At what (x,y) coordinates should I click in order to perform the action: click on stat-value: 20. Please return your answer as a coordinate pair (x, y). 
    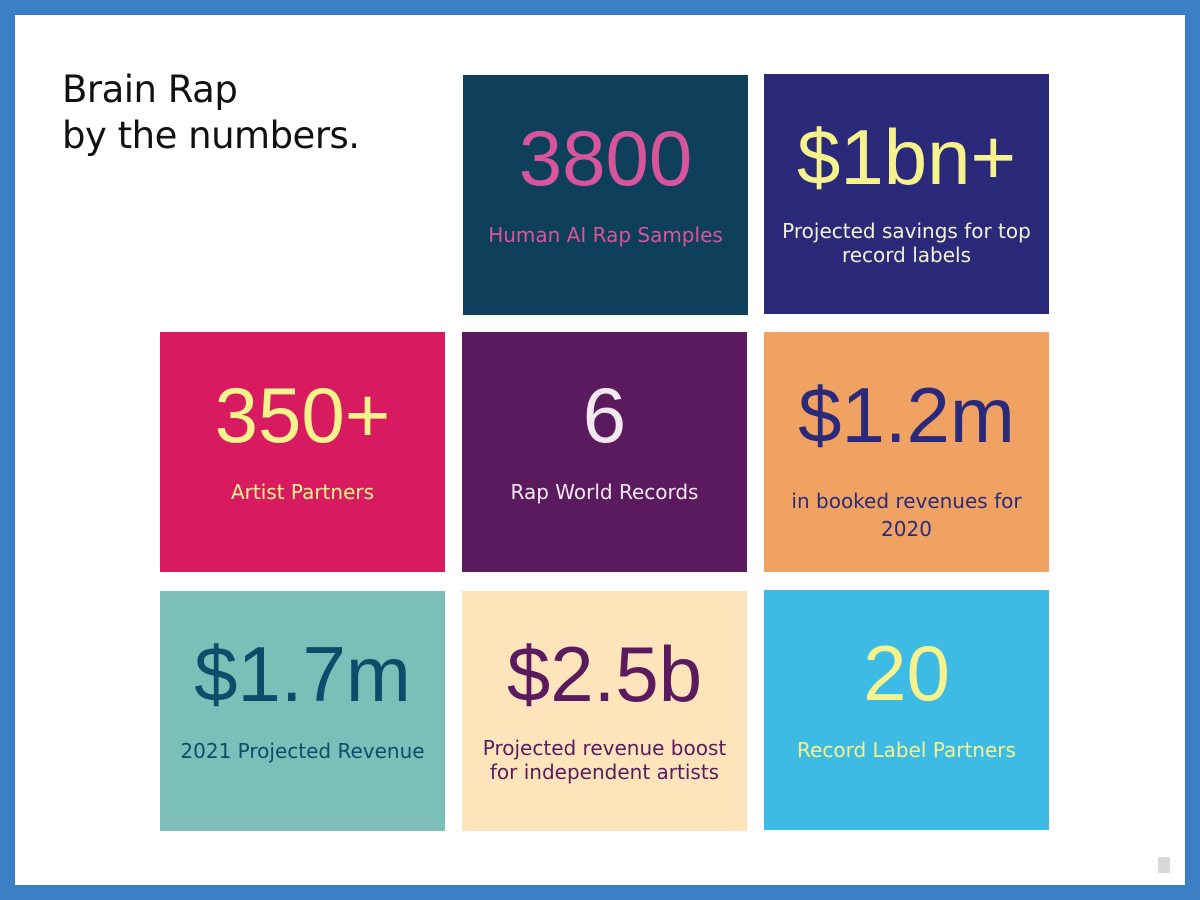
    Looking at the image, I should click on (906, 673).